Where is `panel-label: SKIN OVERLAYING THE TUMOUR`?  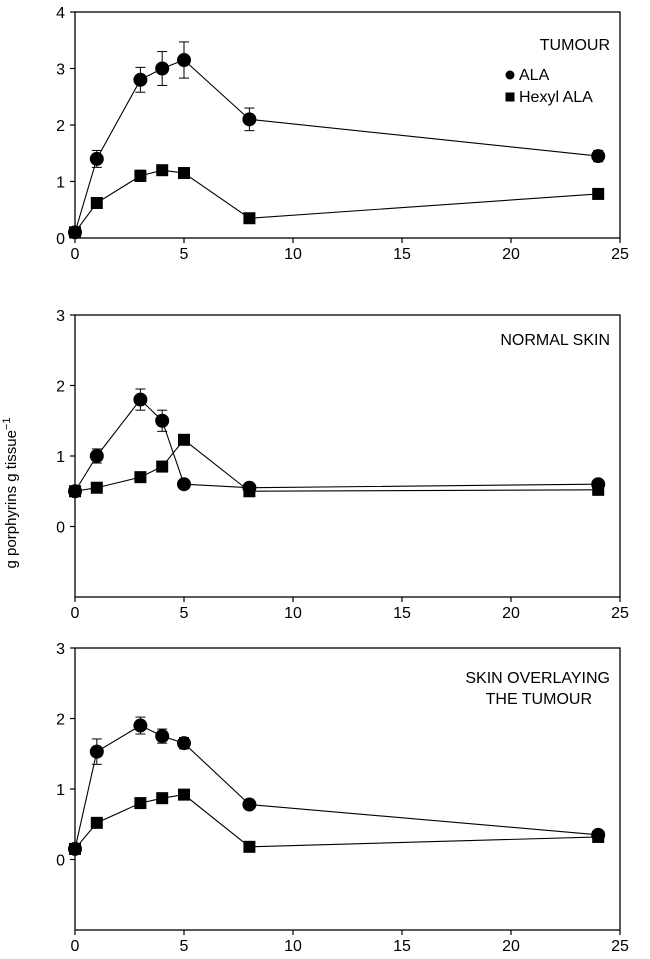
panel-label: SKIN OVERLAYING THE TUMOUR is located at coordinates (537, 689).